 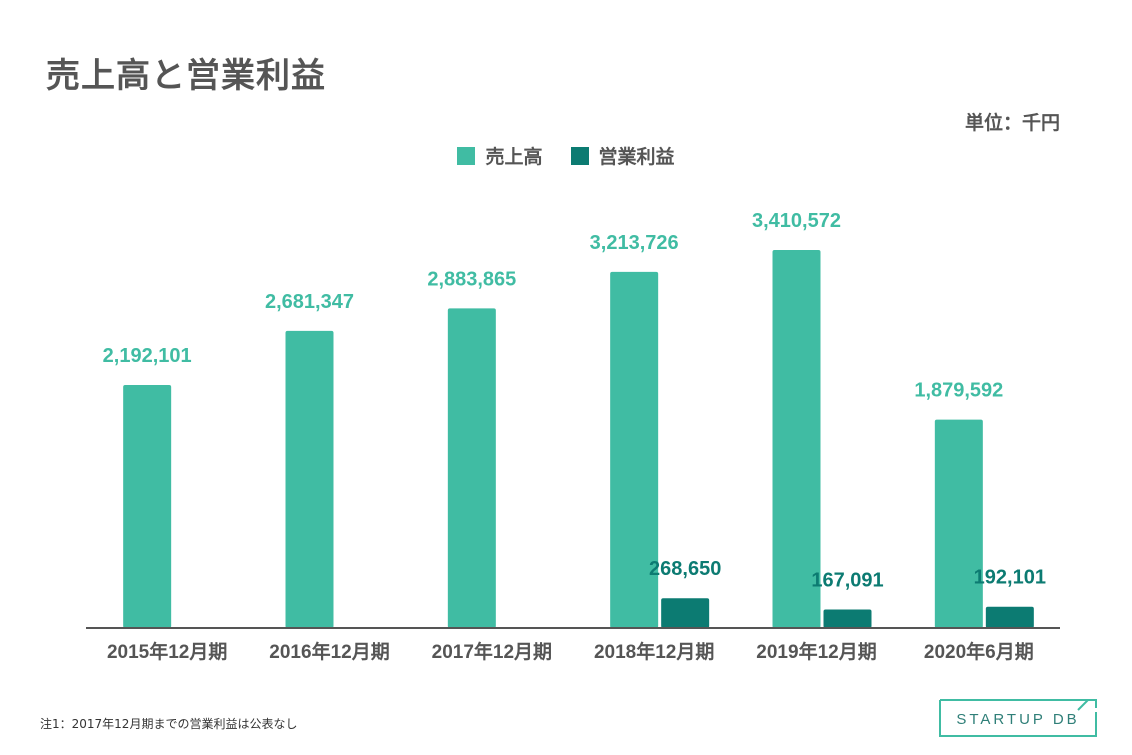 What do you see at coordinates (309, 302) in the screenshot?
I see `sales-value-label-1: 2,681,347` at bounding box center [309, 302].